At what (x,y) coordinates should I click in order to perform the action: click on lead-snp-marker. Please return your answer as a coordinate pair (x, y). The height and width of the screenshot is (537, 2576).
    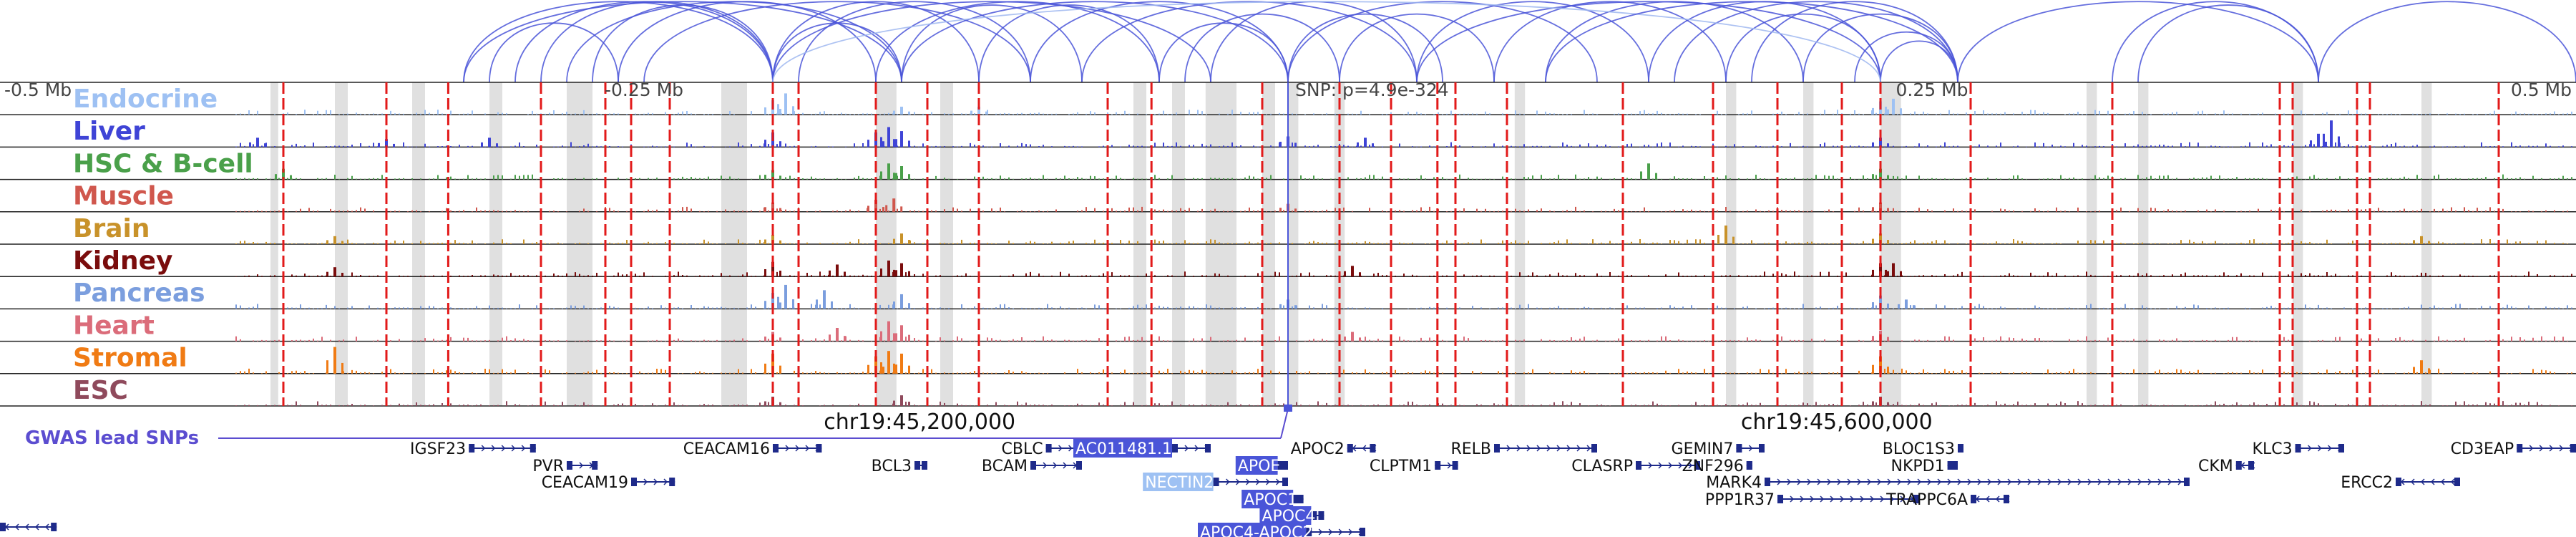
    Looking at the image, I should click on (1288, 408).